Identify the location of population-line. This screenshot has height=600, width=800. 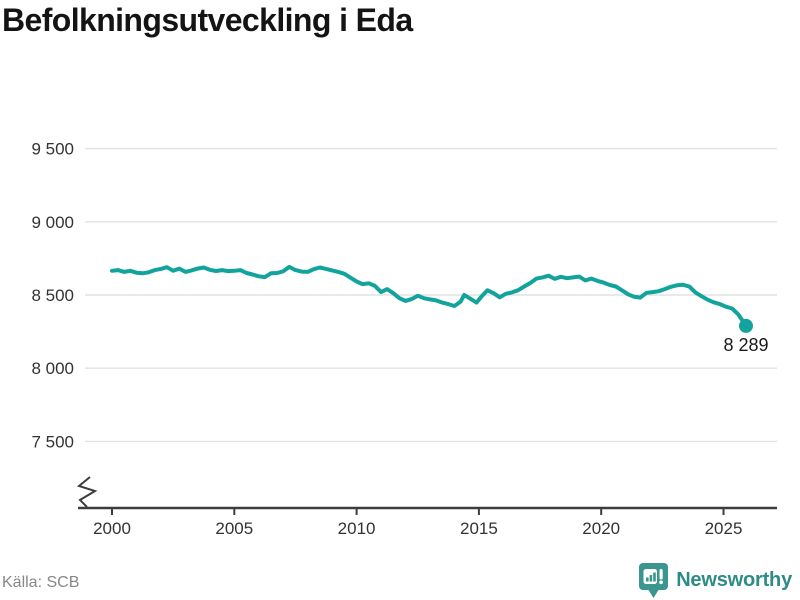
(429, 296).